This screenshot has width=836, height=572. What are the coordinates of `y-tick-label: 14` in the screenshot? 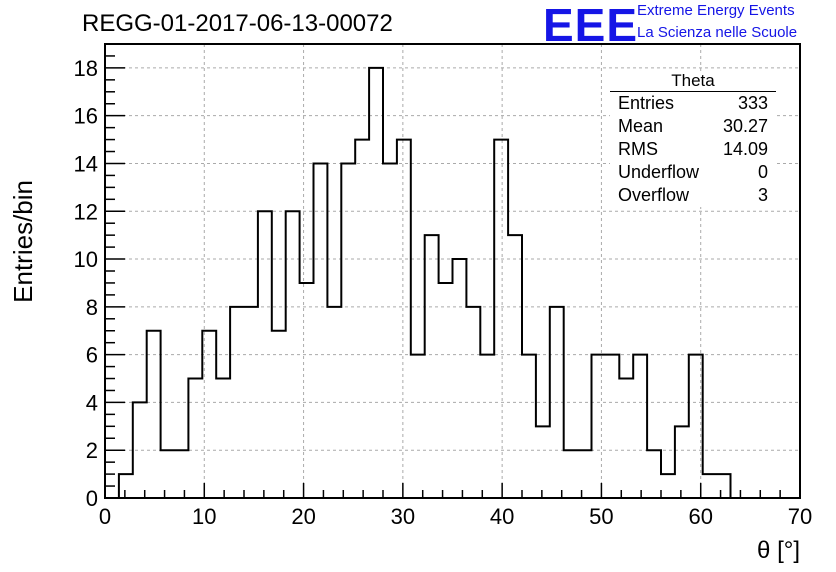 It's located at (86, 163).